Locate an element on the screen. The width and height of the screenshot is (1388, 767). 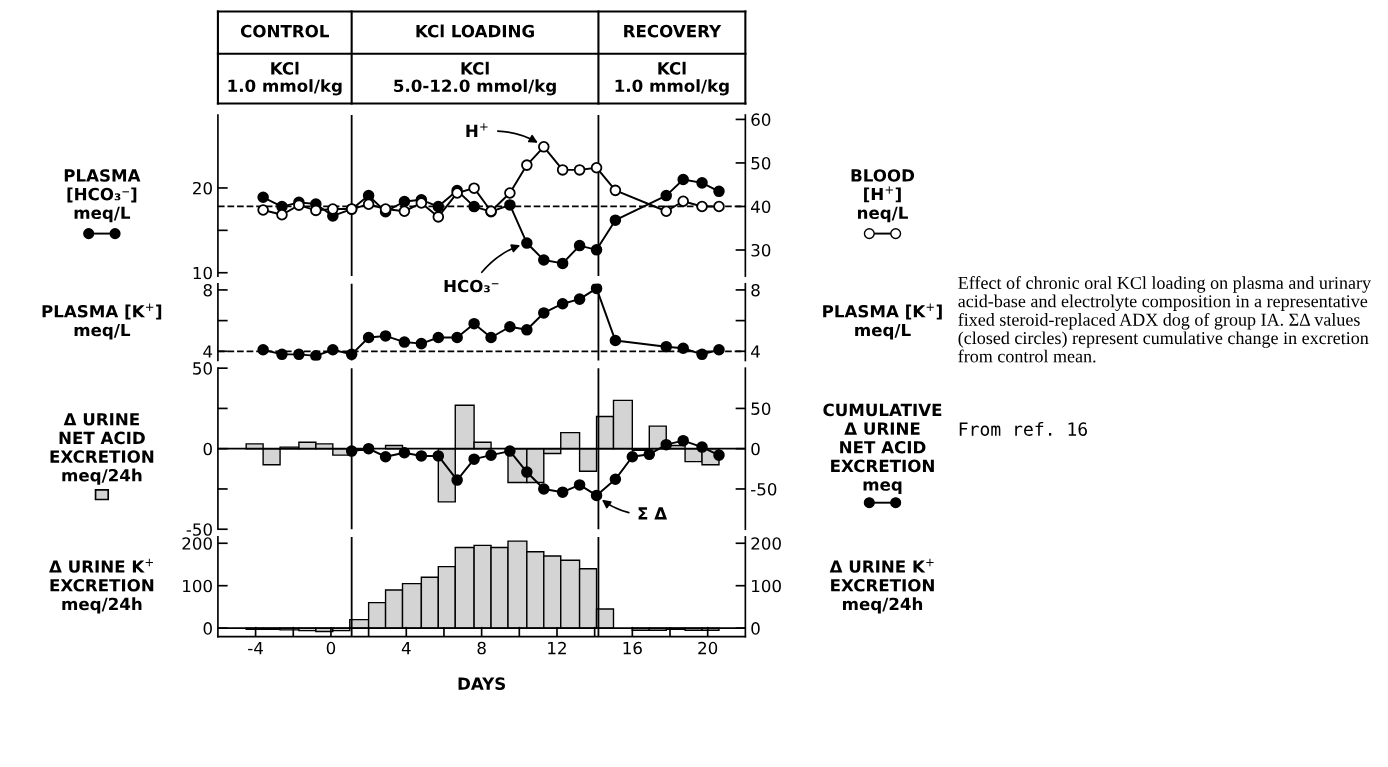
y2-tick-label: 4 is located at coordinates (755, 351).